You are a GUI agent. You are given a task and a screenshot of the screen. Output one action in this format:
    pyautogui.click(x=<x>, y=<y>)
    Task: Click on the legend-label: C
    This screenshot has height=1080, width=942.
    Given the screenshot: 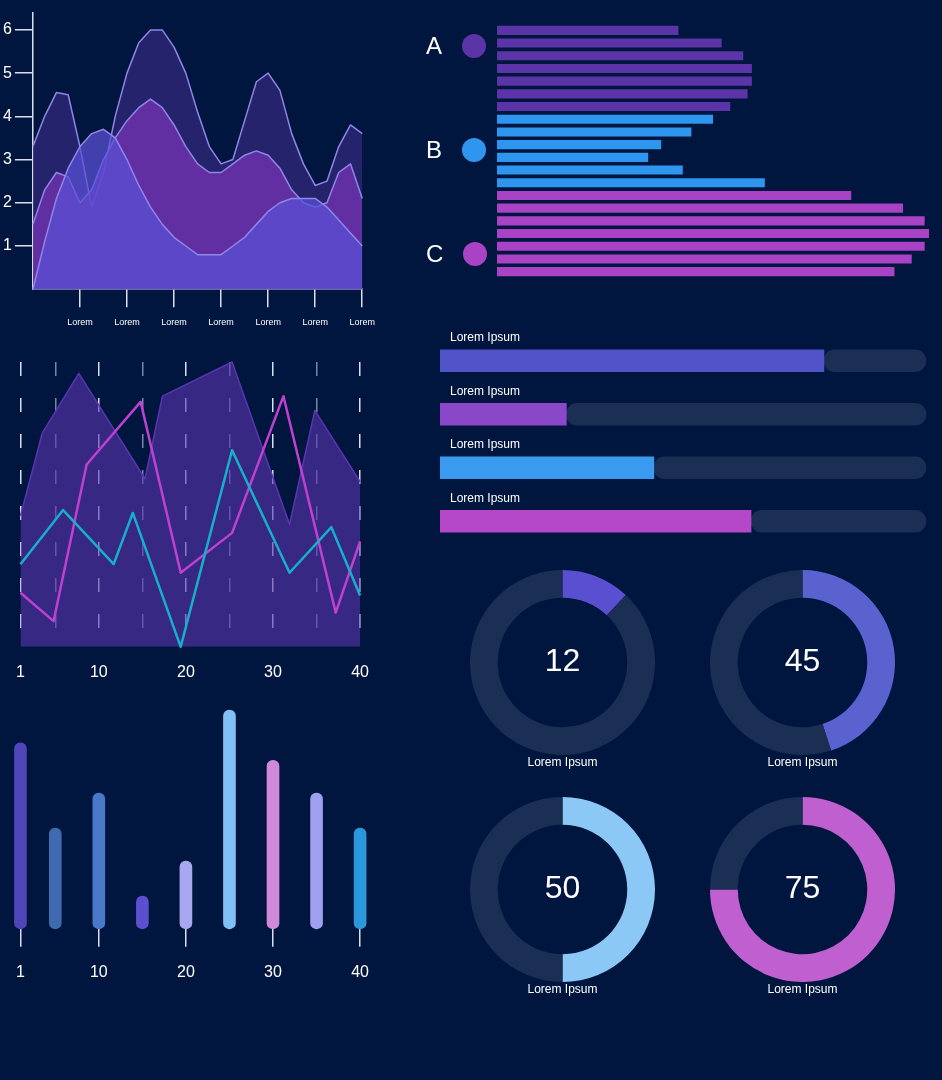 What is the action you would take?
    pyautogui.click(x=435, y=254)
    